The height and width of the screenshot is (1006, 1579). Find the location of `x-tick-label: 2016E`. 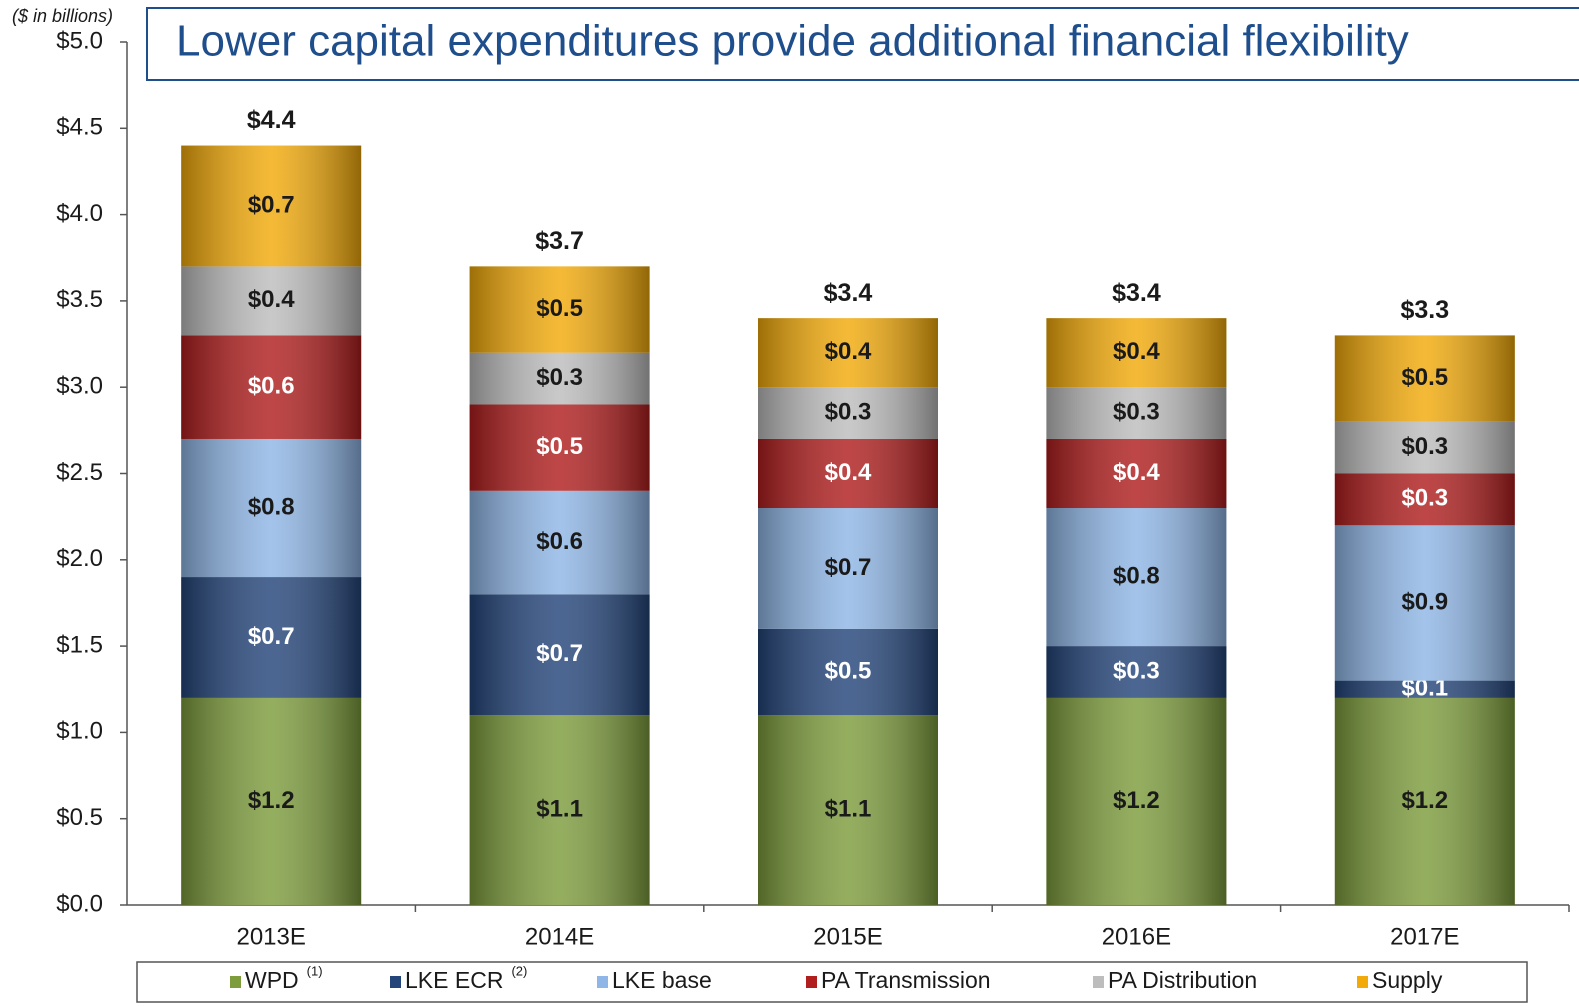

x-tick-label: 2016E is located at coordinates (1136, 936).